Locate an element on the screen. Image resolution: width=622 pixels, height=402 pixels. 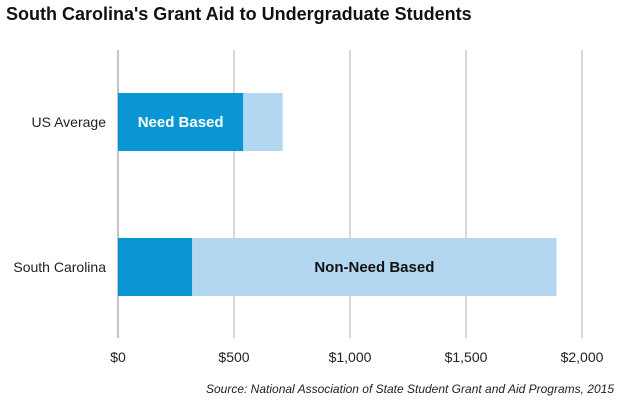
segment-label-need-based: Need Based is located at coordinates (181, 122).